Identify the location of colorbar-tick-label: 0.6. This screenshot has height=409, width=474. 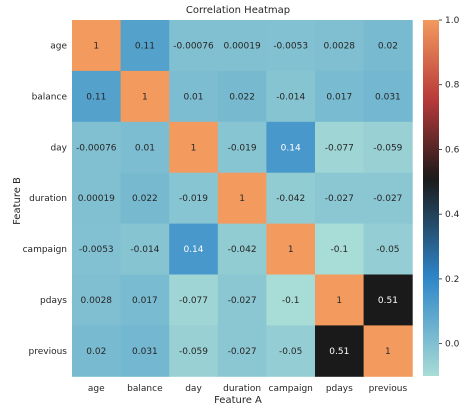
(452, 150).